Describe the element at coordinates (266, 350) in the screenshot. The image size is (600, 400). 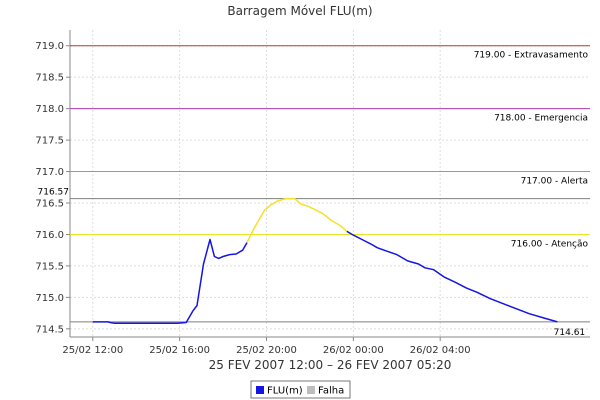
I see `x-tick-label: 25/02 20:00` at that location.